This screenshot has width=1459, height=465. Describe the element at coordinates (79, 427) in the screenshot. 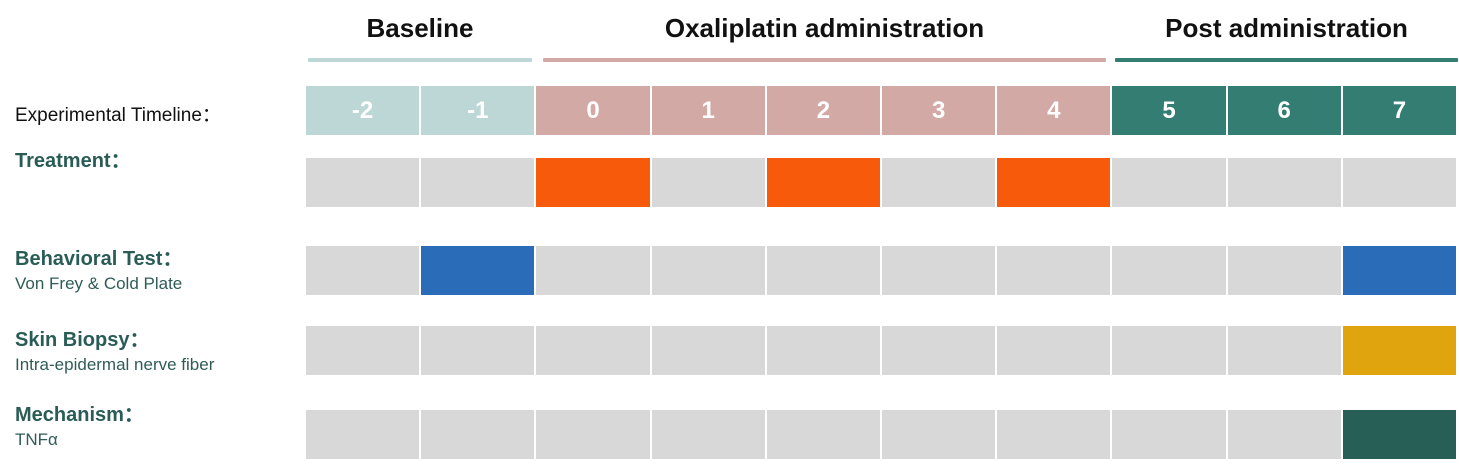

I see `row-label-mechanism: Mechanism： TNFα` at that location.